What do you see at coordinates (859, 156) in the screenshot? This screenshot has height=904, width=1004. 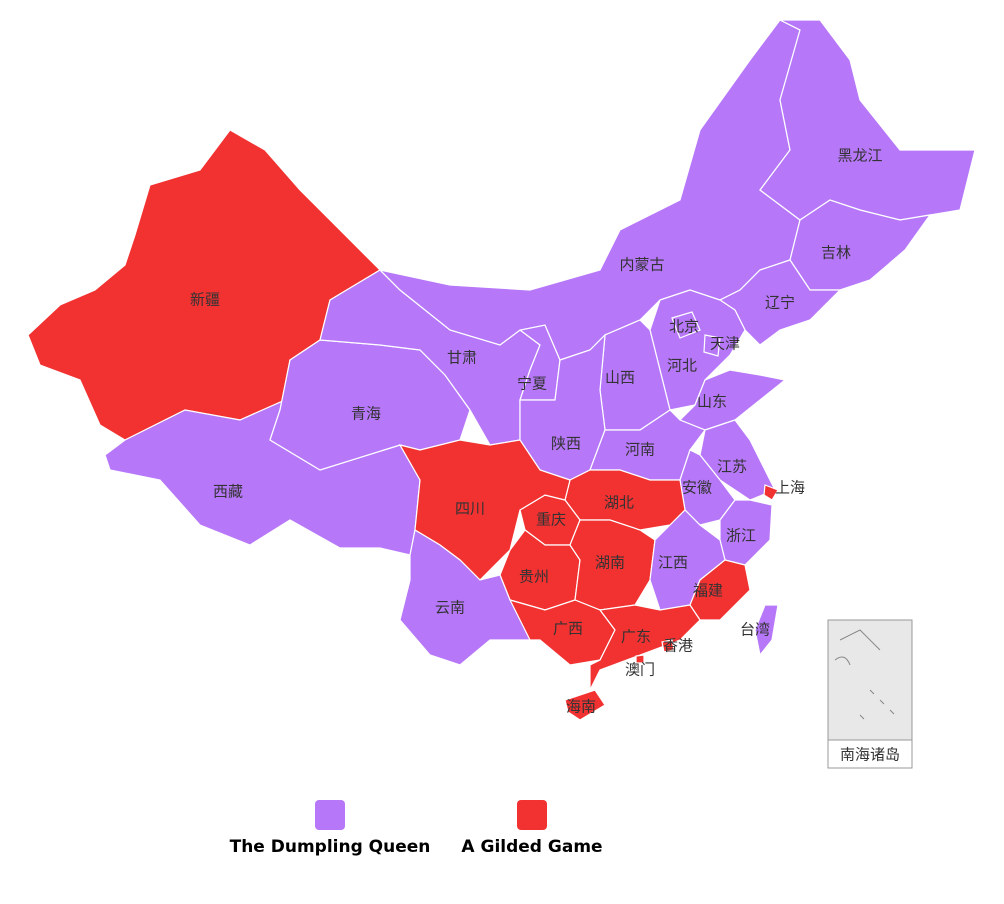 I see `region-label: 黑龙江` at bounding box center [859, 156].